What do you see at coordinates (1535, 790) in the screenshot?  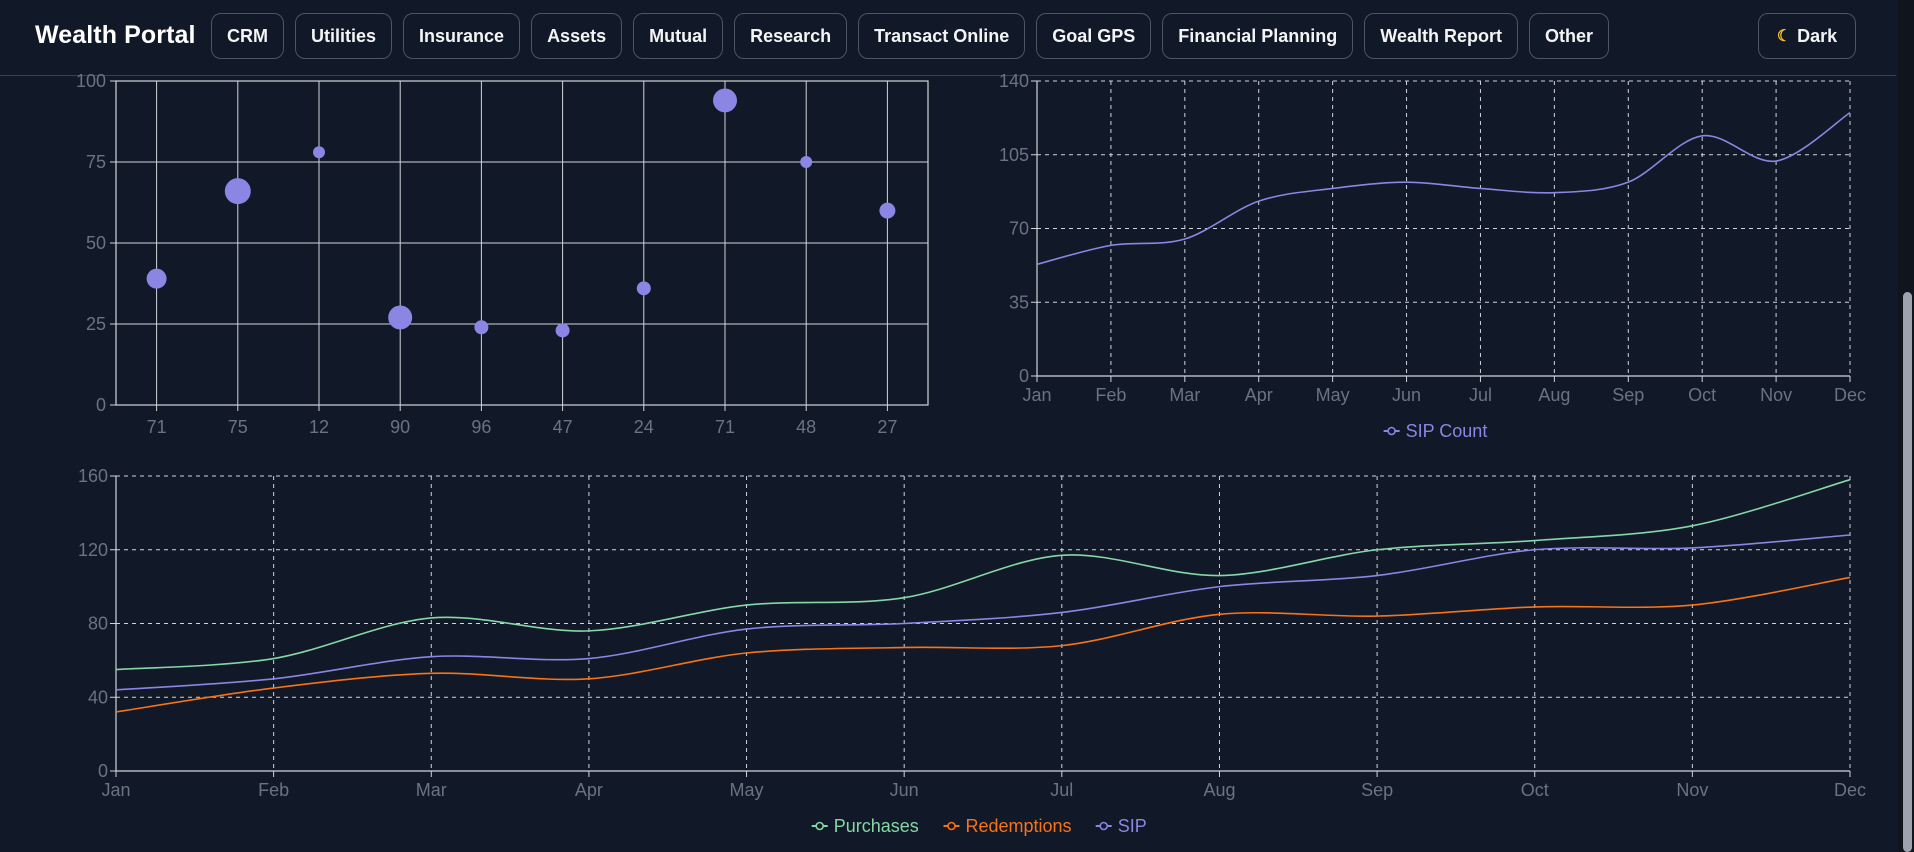 I see `flows-chart-x-tick-label: Oct` at bounding box center [1535, 790].